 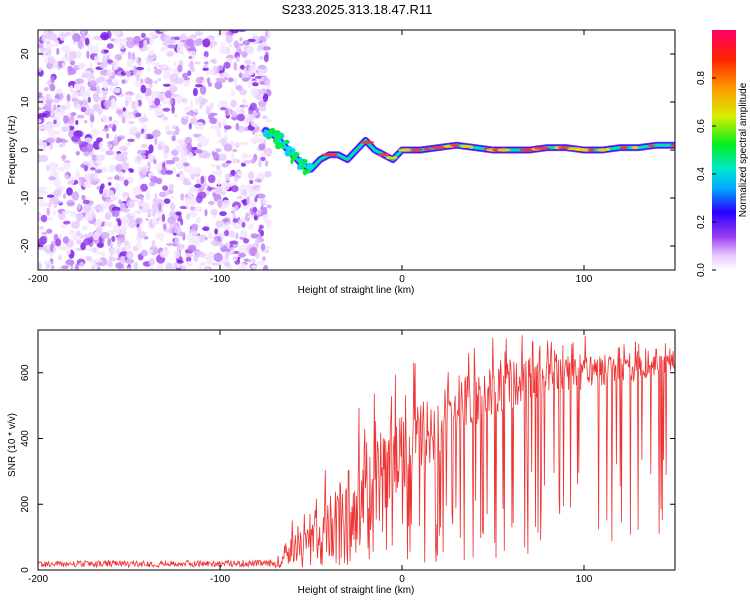 I want to click on y-tick-label: 200, so click(x=25, y=503).